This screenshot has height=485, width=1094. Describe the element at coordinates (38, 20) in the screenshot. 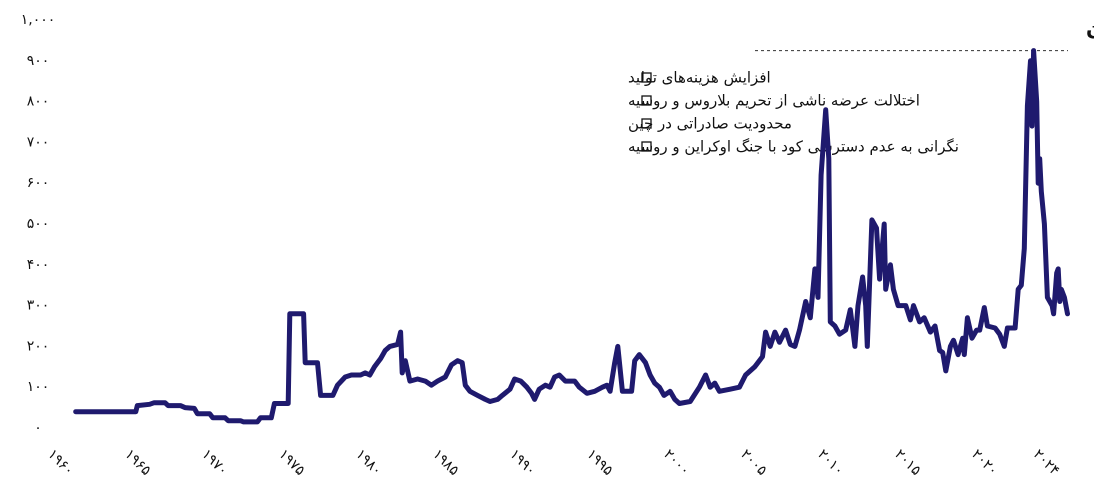

I see `y-tick-label: ۱,۰۰۰` at that location.